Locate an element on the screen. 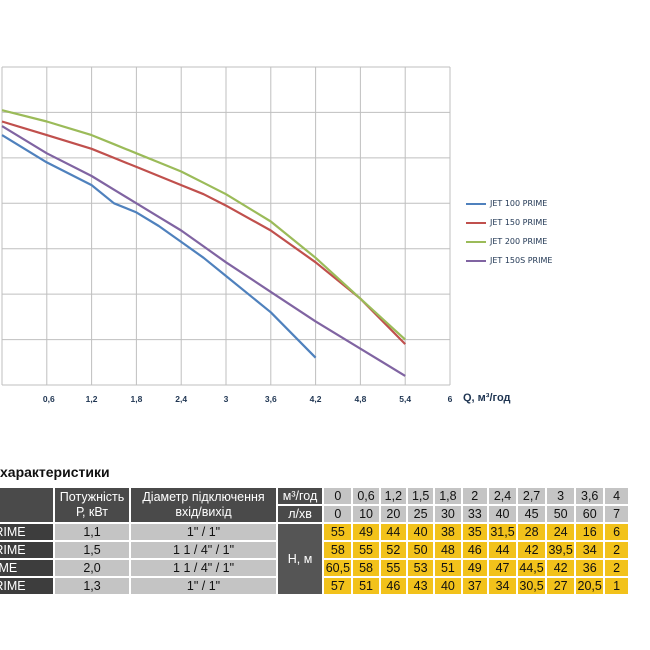 This screenshot has width=650, height=650. flow-lmin-cell: 20 is located at coordinates (393, 514).